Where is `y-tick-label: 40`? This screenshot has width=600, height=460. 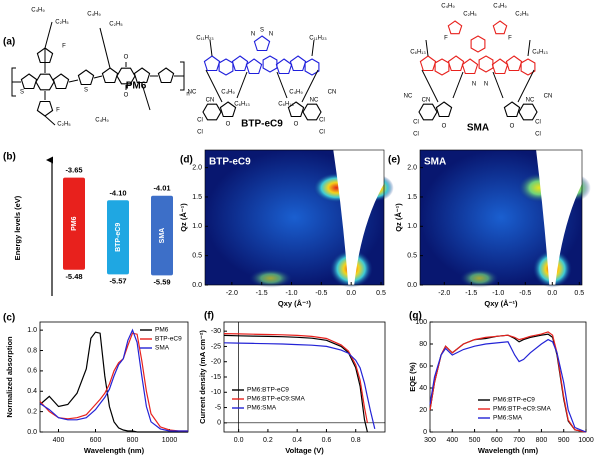
y-tick-label: 40 is located at coordinates (423, 388).